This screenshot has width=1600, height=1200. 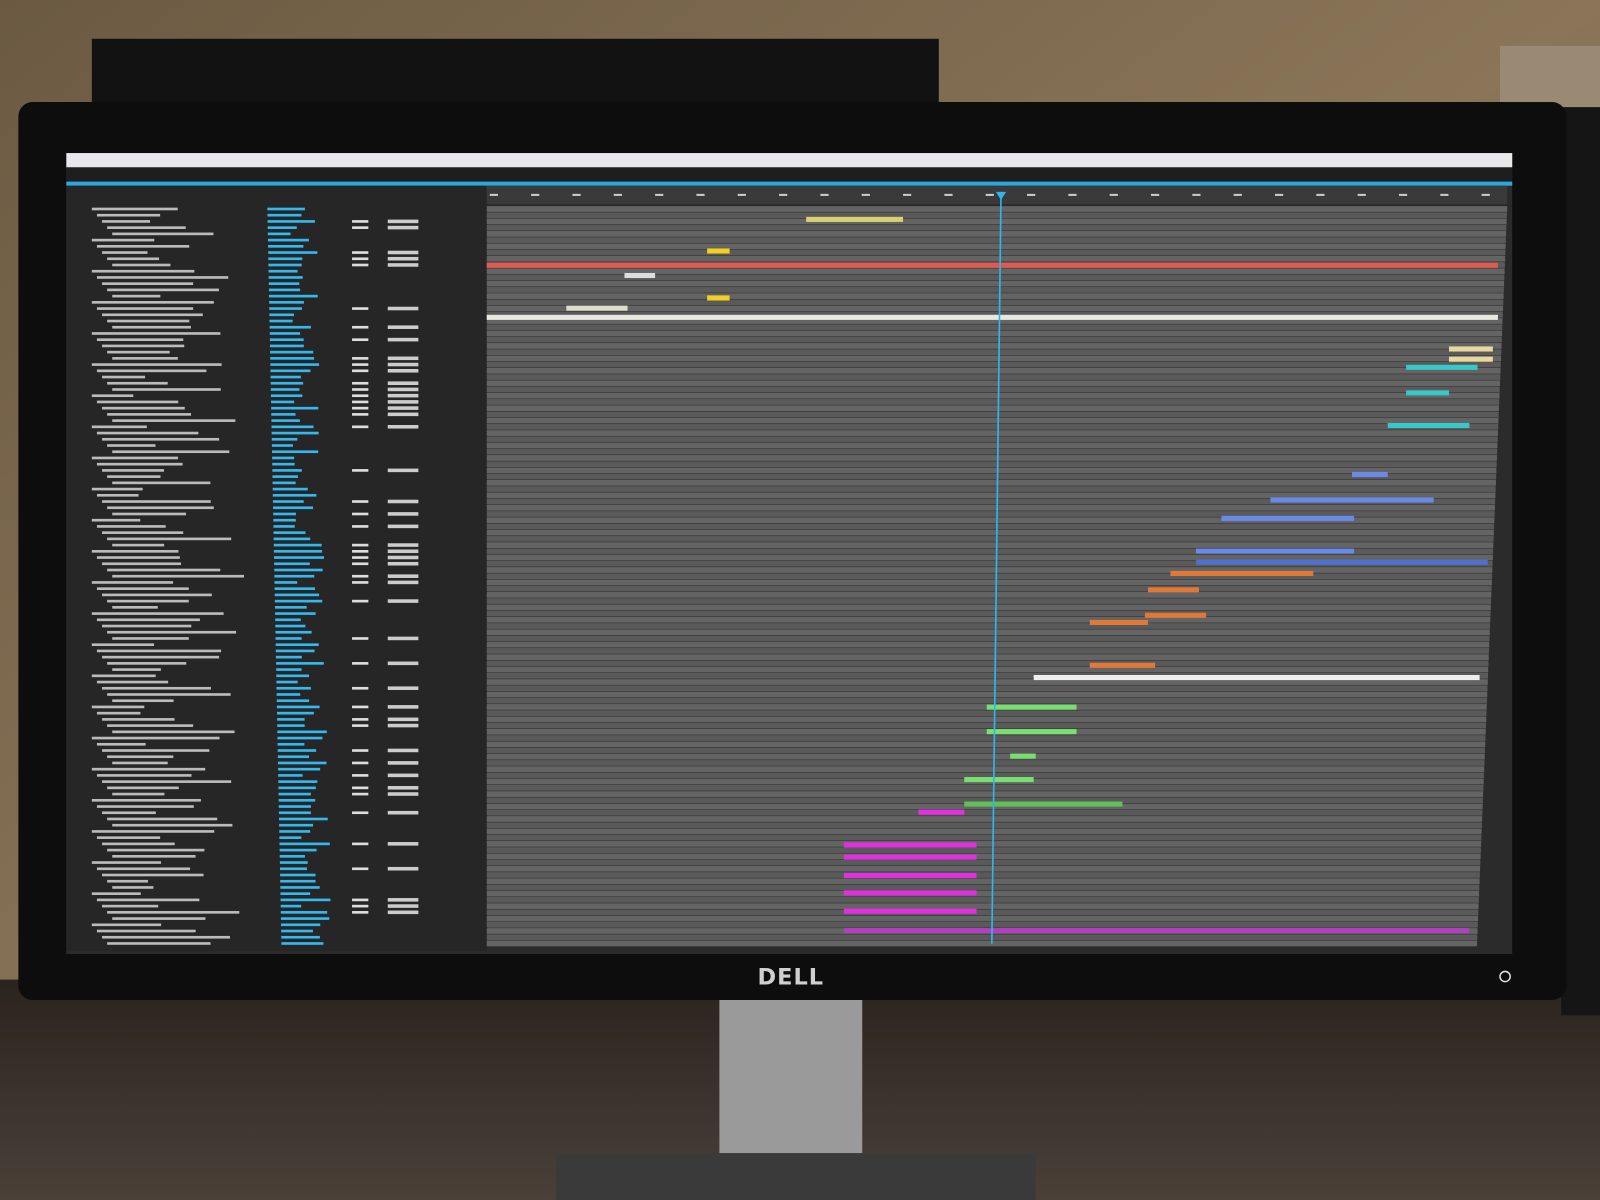 I want to click on side-monitor, so click(x=1580, y=561).